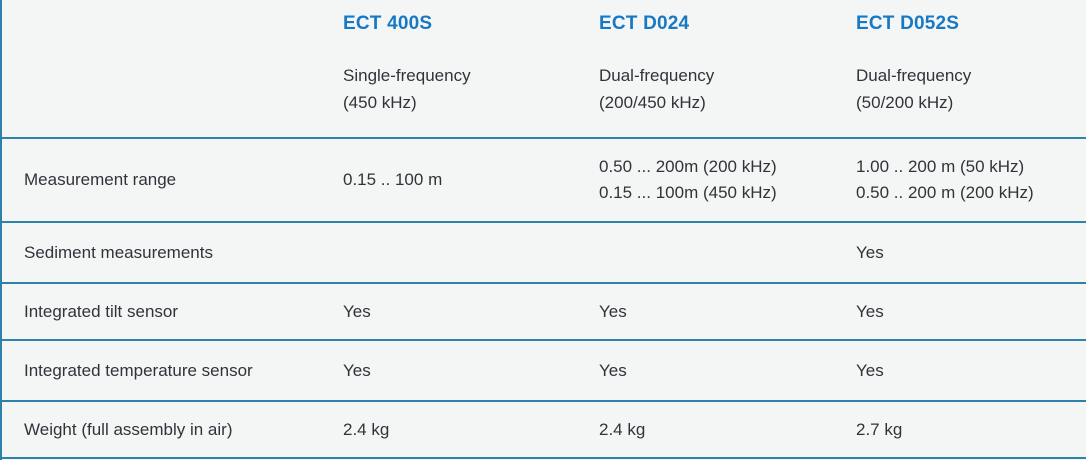 The image size is (1086, 460). What do you see at coordinates (544, 310) in the screenshot?
I see `table-row-integrated-tilt-sensor: Integrated tilt sensor Yes Yes Yes` at bounding box center [544, 310].